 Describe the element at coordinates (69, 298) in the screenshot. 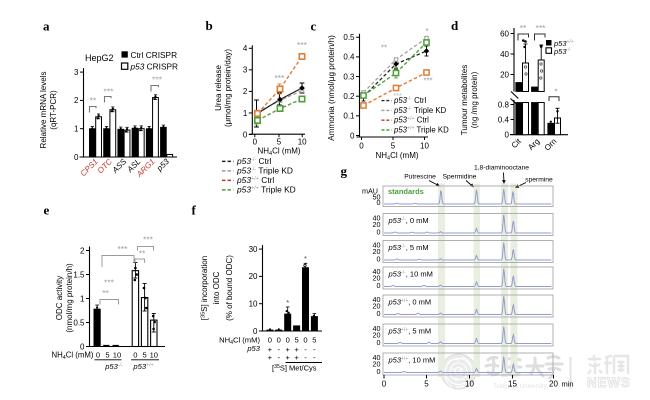

I see `svg-text: (nmol/mg protein/h)` at that location.